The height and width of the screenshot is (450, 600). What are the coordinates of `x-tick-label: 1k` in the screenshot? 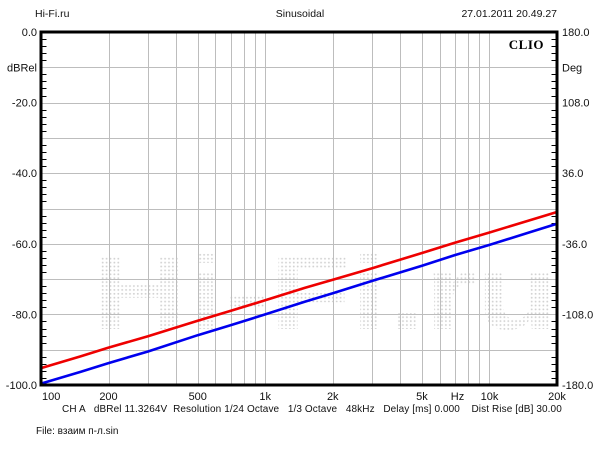 It's located at (265, 397).